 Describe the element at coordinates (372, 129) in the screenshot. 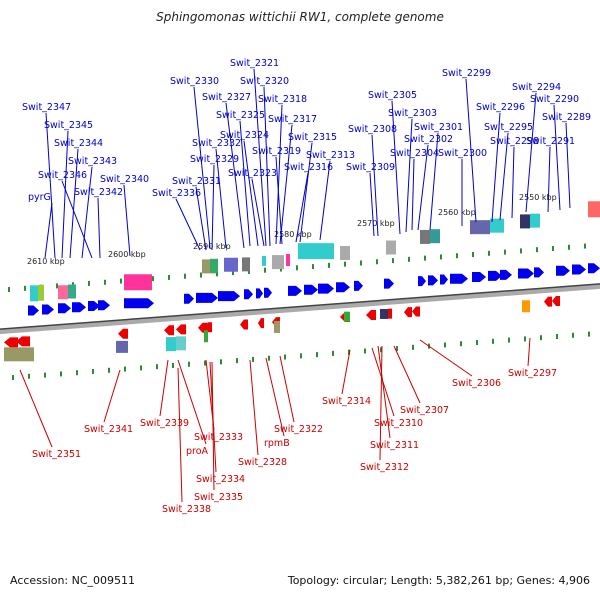

I see `gene-label-forward: Swit_2308` at that location.